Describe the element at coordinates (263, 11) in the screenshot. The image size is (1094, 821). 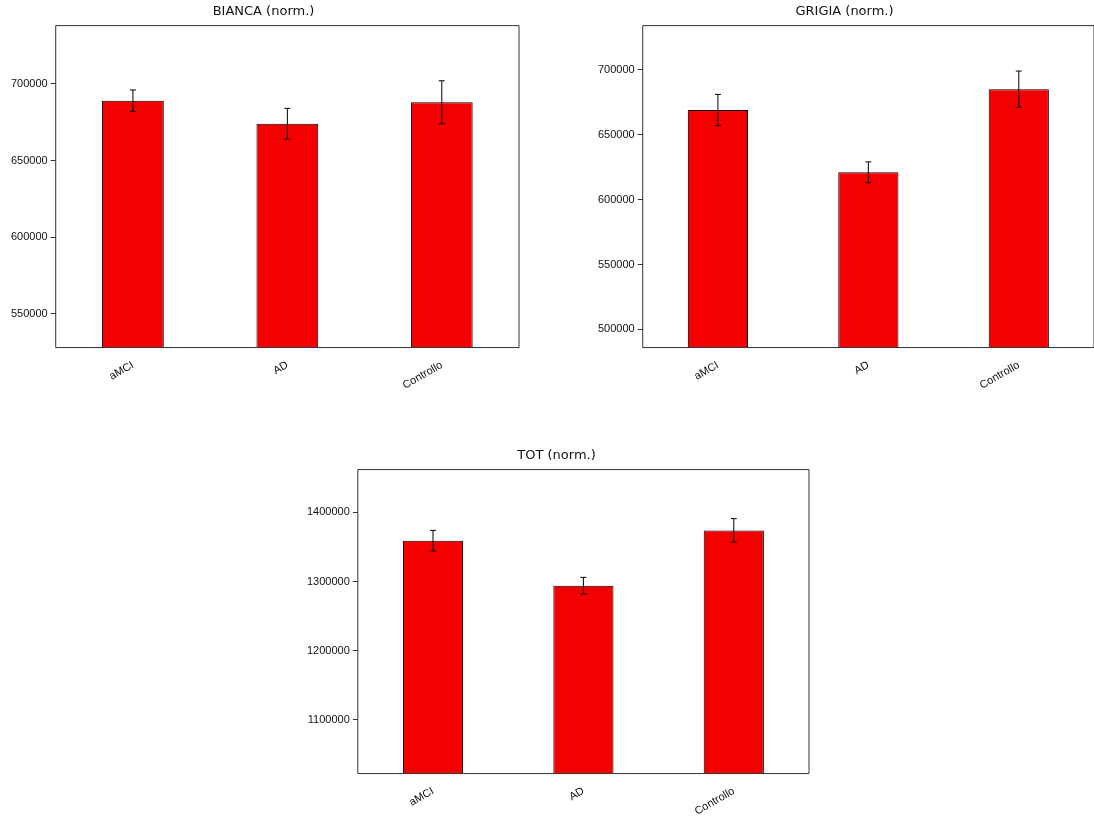
I see `chart-title: BIANCA (norm.)` at that location.